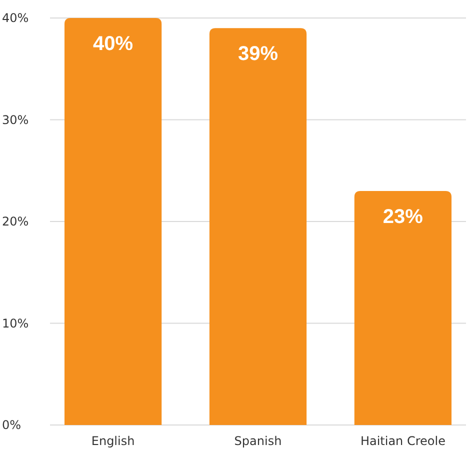 This screenshot has height=451, width=468. Describe the element at coordinates (15, 119) in the screenshot. I see `y-tick-label: 30%` at that location.